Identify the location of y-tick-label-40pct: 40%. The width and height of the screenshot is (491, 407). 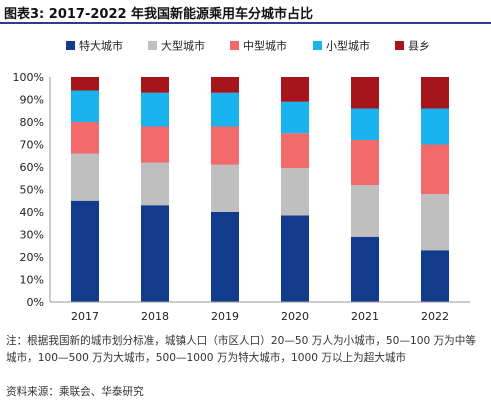
(32, 212).